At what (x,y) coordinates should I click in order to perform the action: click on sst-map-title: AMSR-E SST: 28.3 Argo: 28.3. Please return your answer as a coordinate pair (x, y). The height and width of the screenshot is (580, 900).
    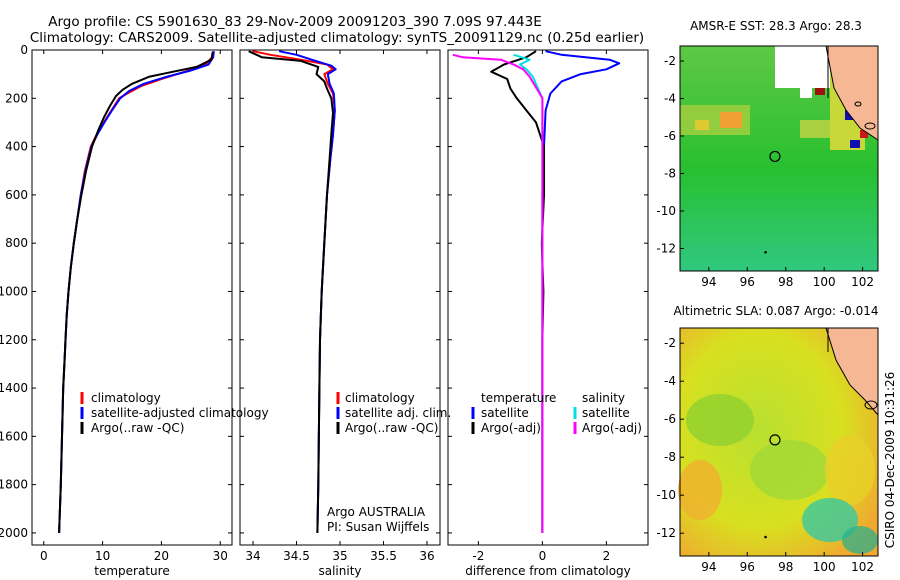
    Looking at the image, I should click on (776, 26).